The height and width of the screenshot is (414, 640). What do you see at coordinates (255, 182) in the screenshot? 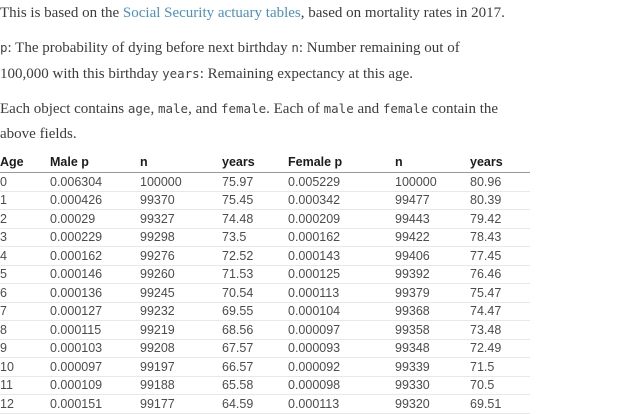
I see `table-cell: 75.97` at bounding box center [255, 182].